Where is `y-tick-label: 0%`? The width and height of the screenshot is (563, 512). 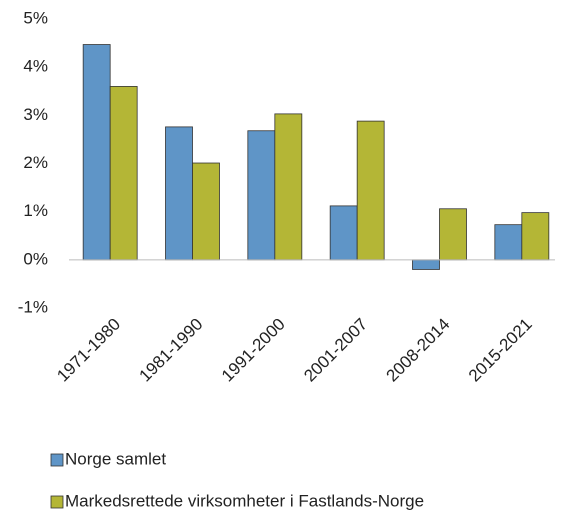
y-tick-label: 0% is located at coordinates (35, 258).